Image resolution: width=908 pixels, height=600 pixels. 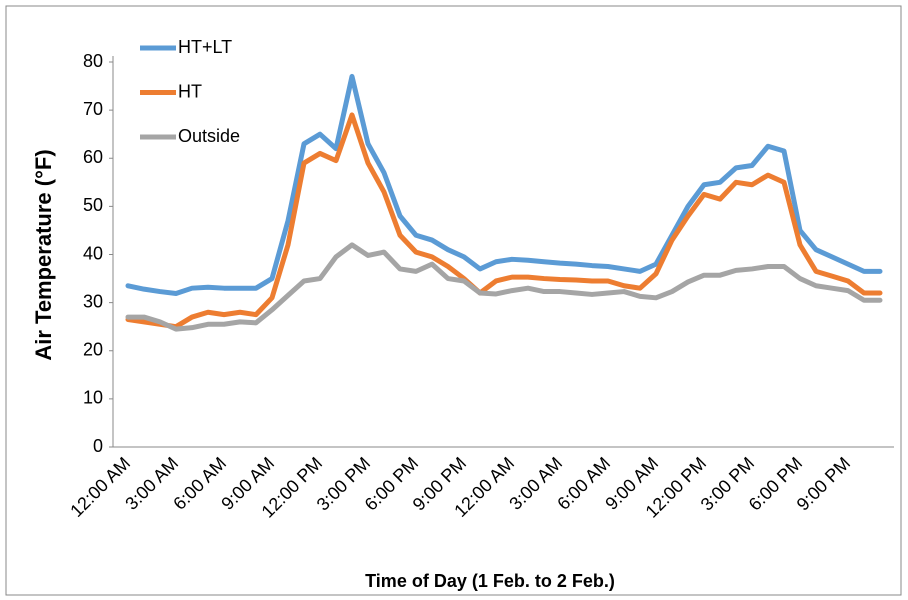 What do you see at coordinates (205, 47) in the screenshot?
I see `legend-label: HT+LT` at bounding box center [205, 47].